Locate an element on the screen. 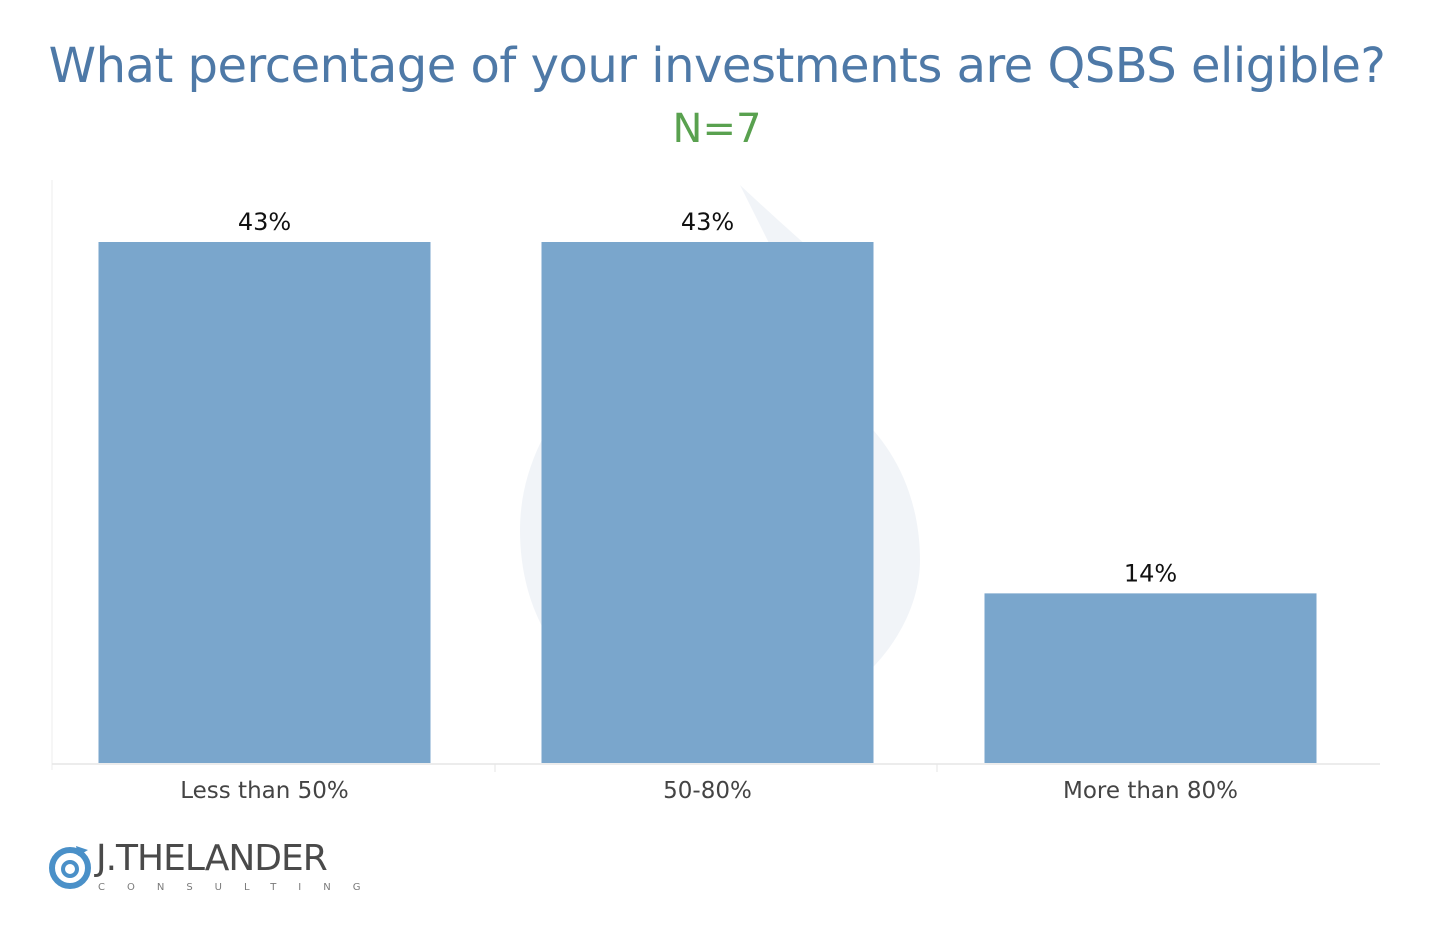 Image resolution: width=1434 pixels, height=926 pixels. data-label-0: 43% is located at coordinates (264, 222).